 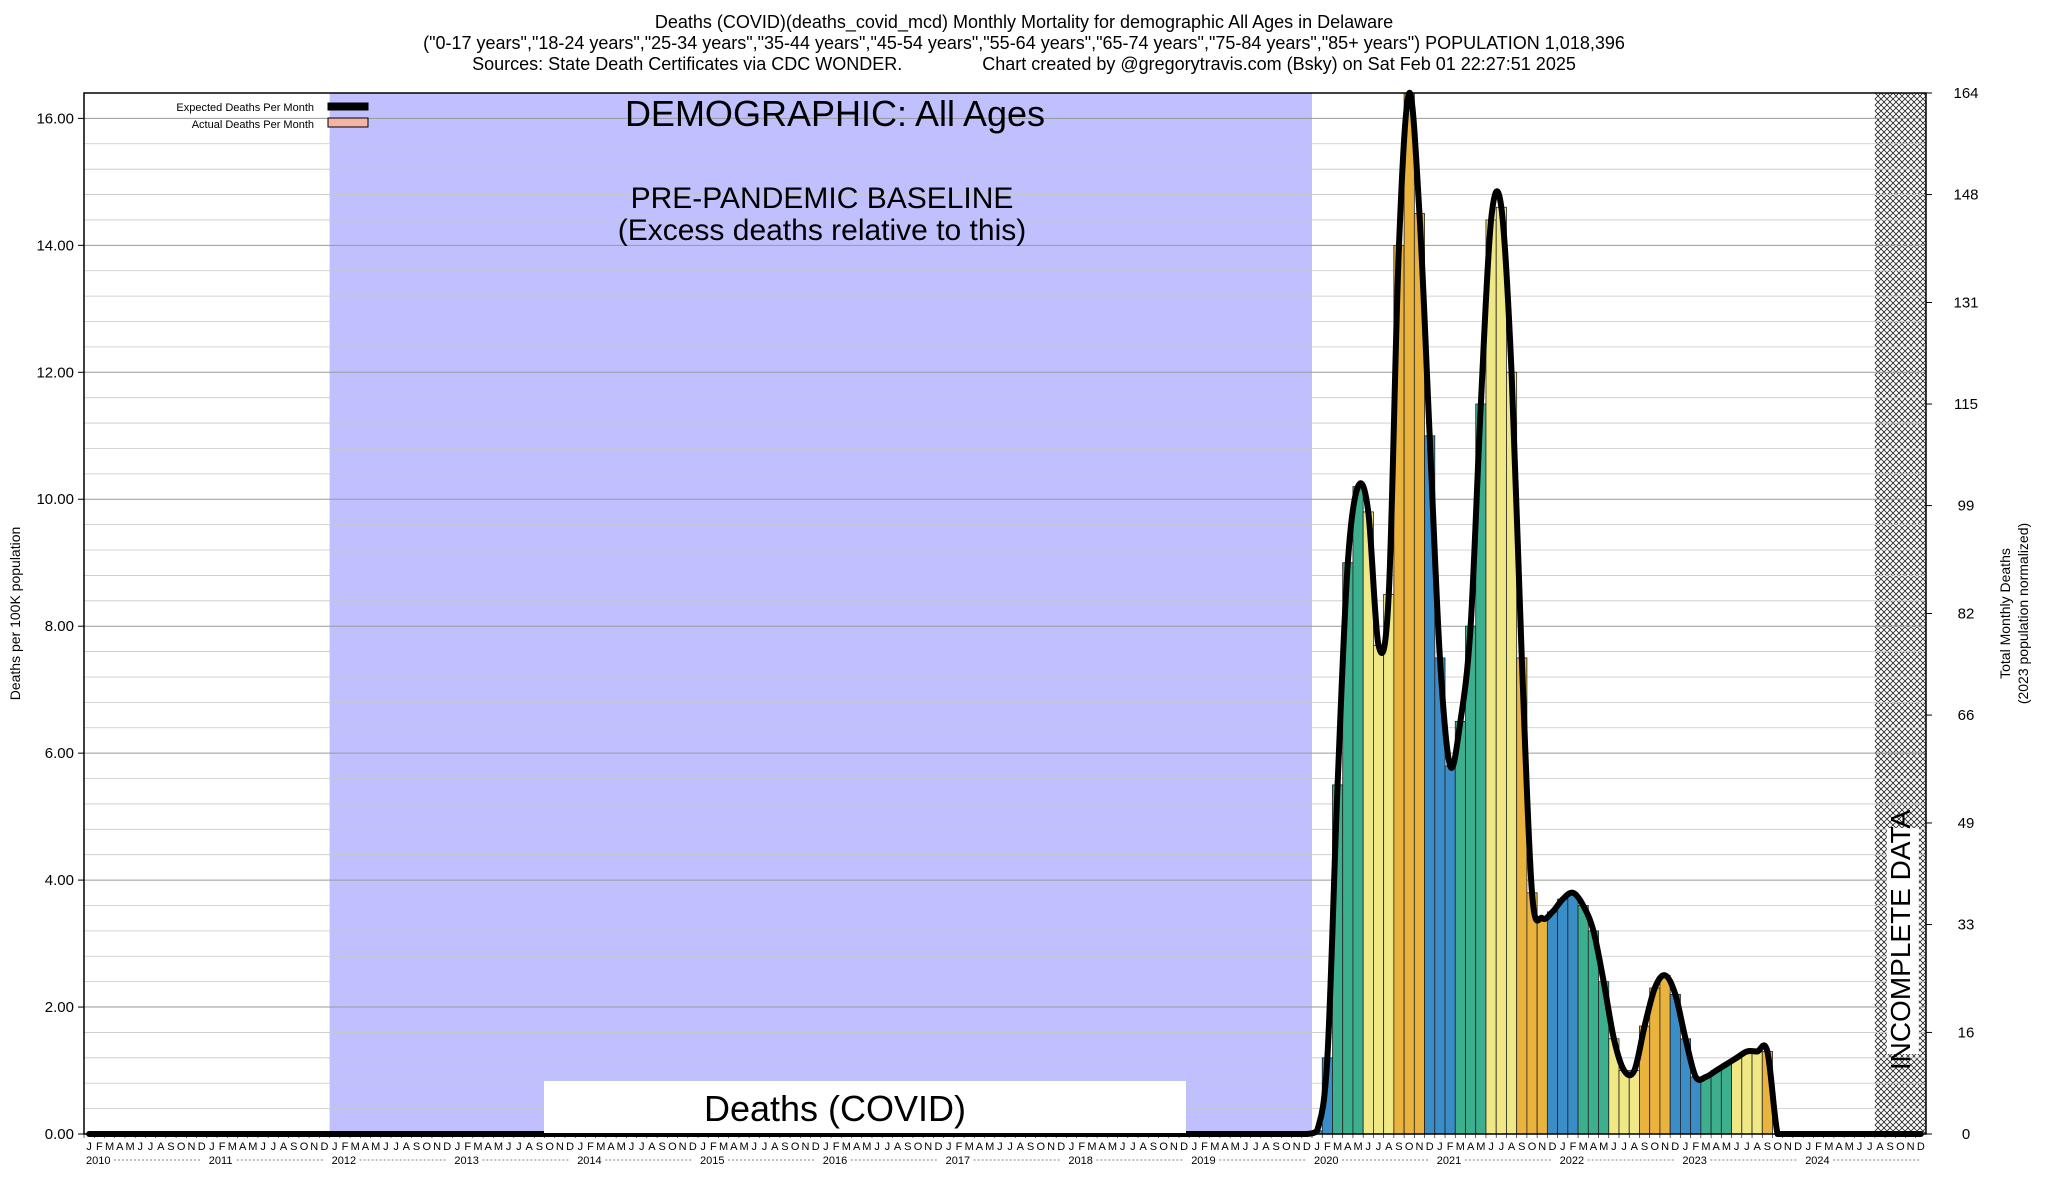 What do you see at coordinates (1572, 1161) in the screenshot?
I see `year-label: 2022` at bounding box center [1572, 1161].